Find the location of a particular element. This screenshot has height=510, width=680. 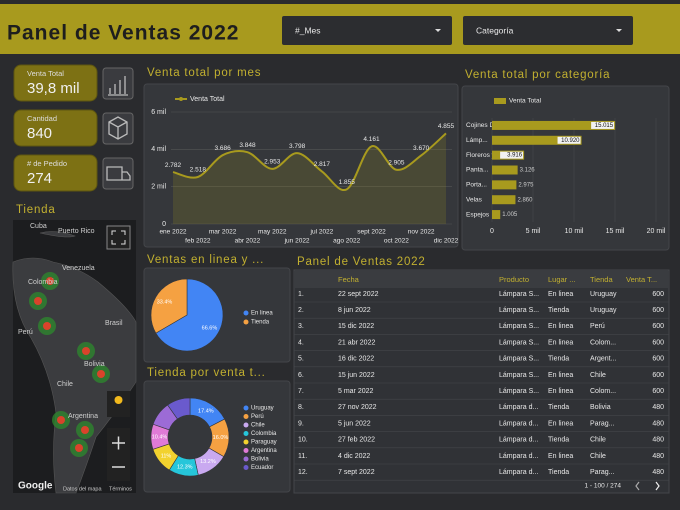

data-label: 16.0% is located at coordinates (221, 438).